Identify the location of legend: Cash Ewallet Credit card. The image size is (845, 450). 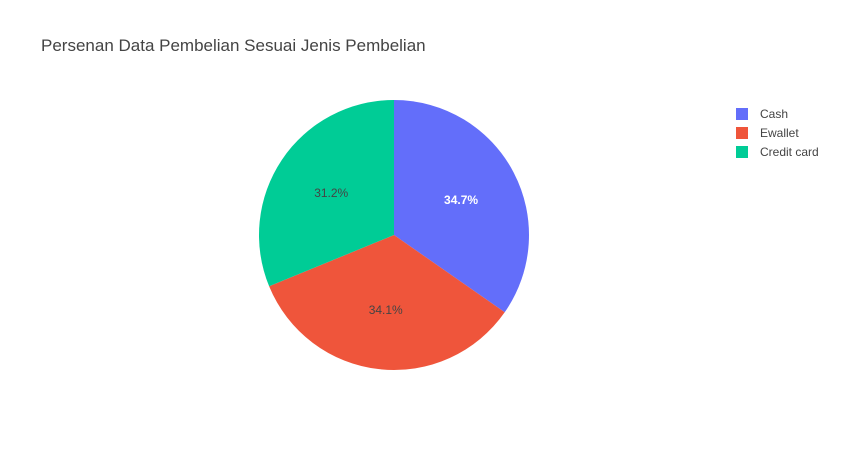
(777, 133).